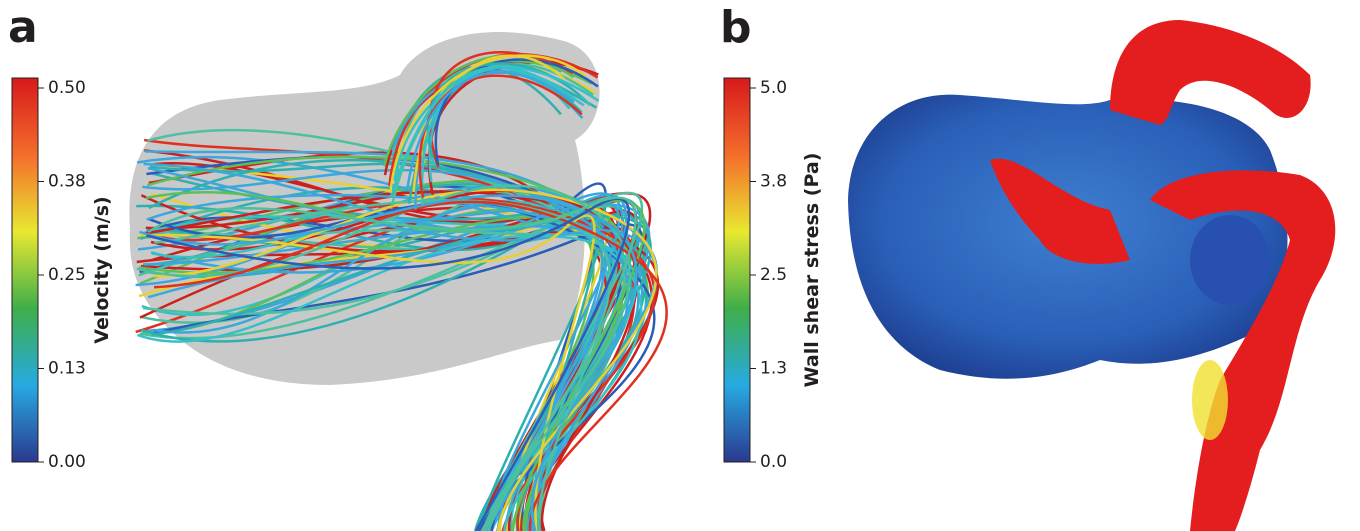 The height and width of the screenshot is (531, 1360). What do you see at coordinates (67, 182) in the screenshot?
I see `tick-label: 0.38` at bounding box center [67, 182].